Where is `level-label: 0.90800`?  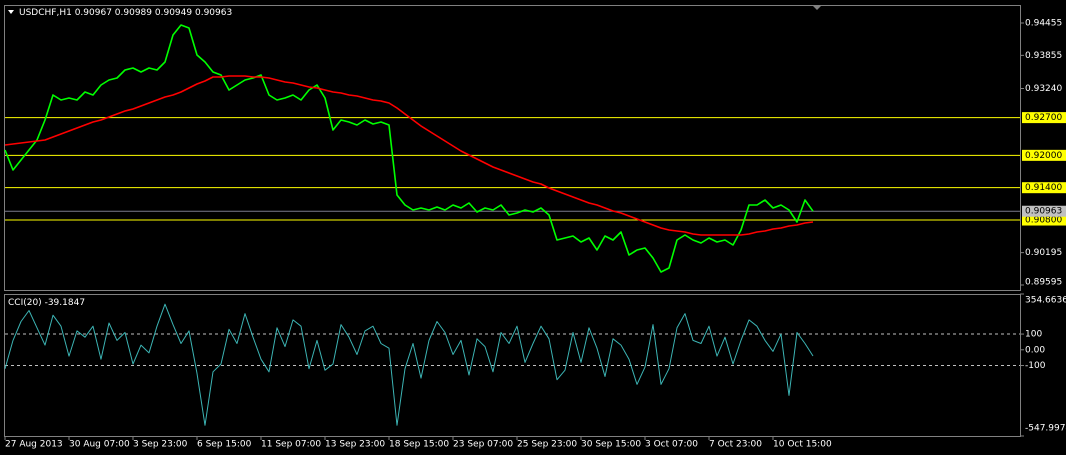 level-label: 0.90800 is located at coordinates (1043, 221).